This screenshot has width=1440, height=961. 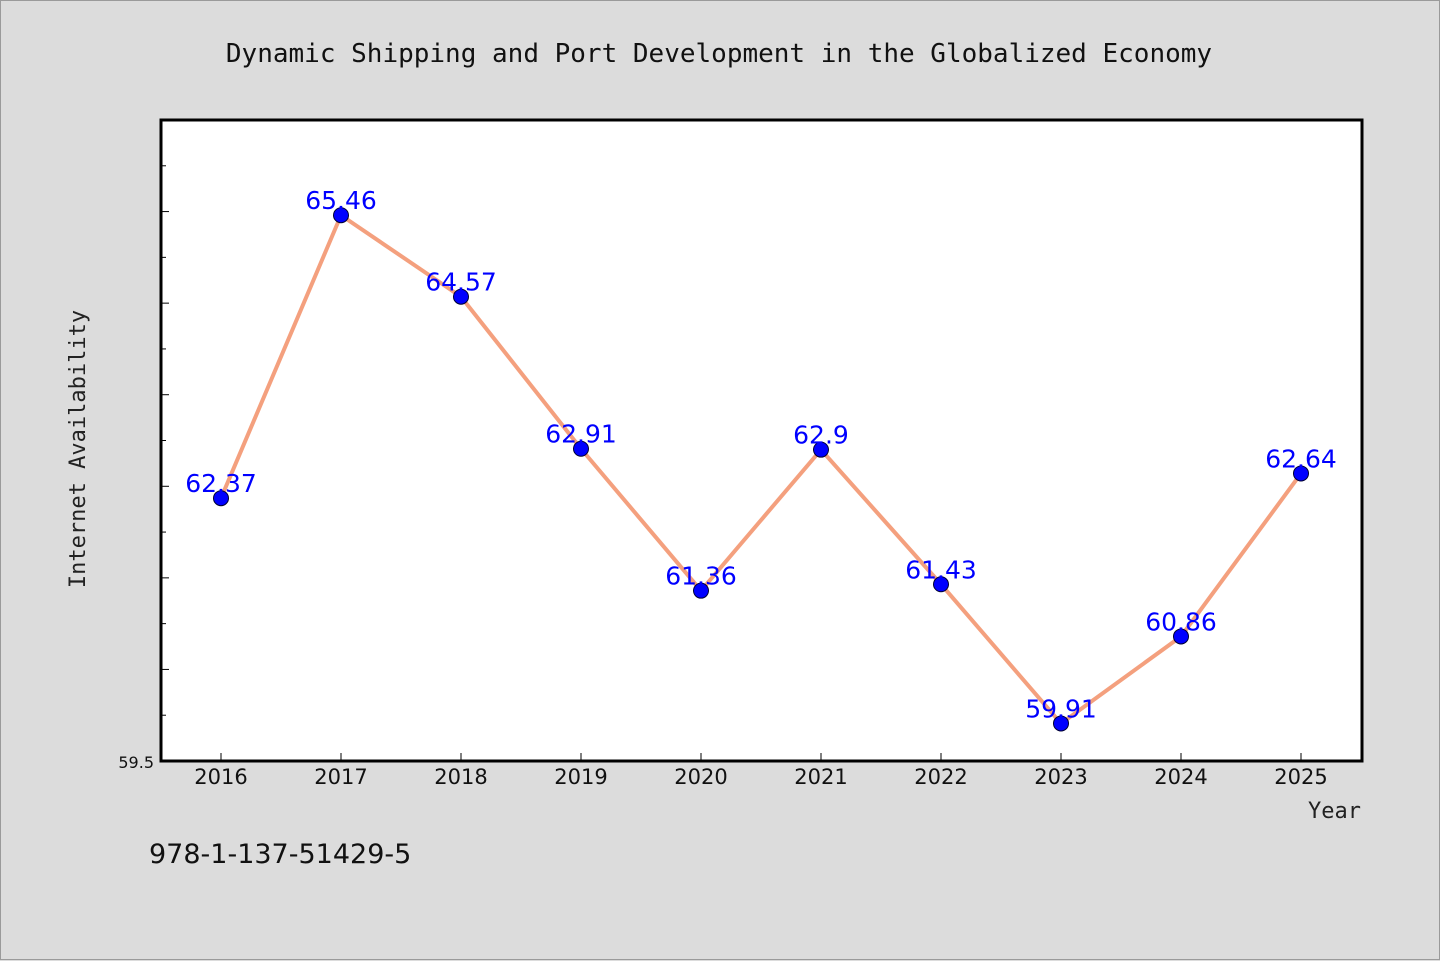 What do you see at coordinates (340, 777) in the screenshot?
I see `x-tick-label: 2017` at bounding box center [340, 777].